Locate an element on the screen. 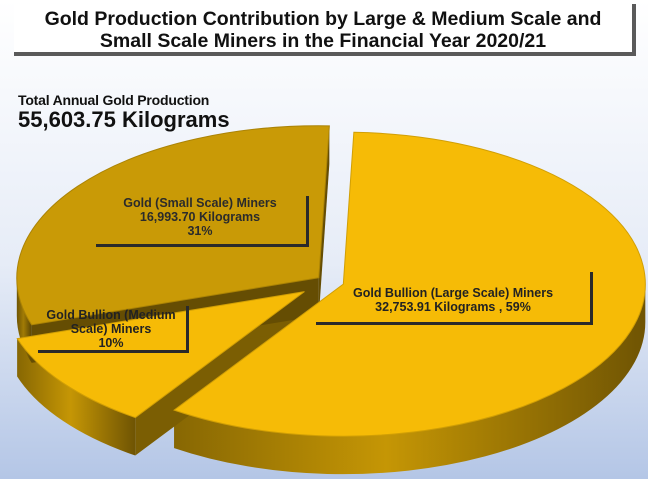 The height and width of the screenshot is (479, 648). data-label-medium-scale-line-2: Scale) Miners is located at coordinates (111, 329).